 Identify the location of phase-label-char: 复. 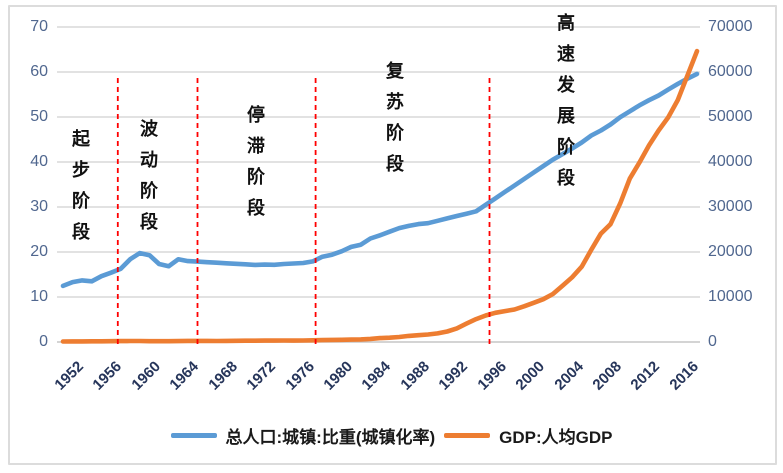
(395, 71).